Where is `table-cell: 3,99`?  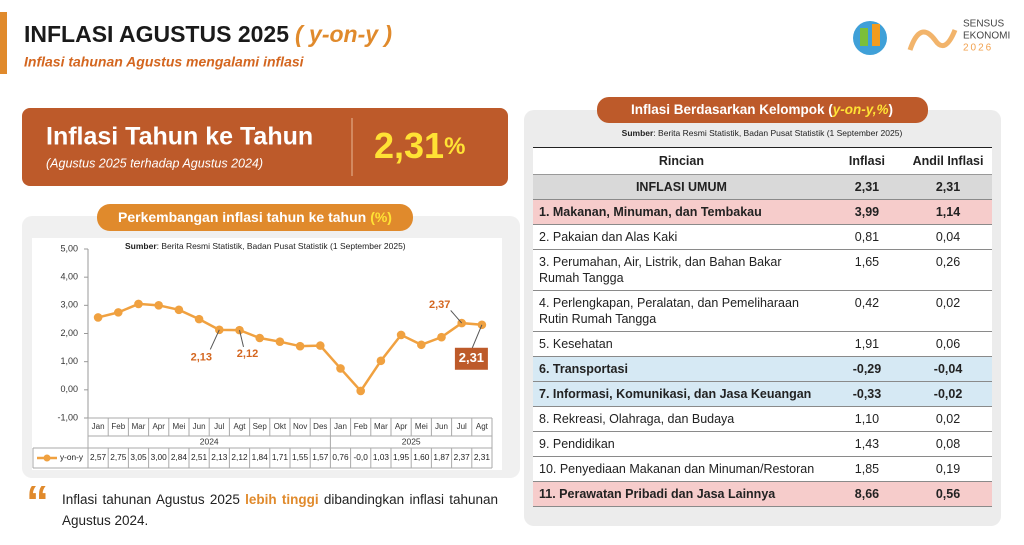
table-cell: 3,99 is located at coordinates (867, 212).